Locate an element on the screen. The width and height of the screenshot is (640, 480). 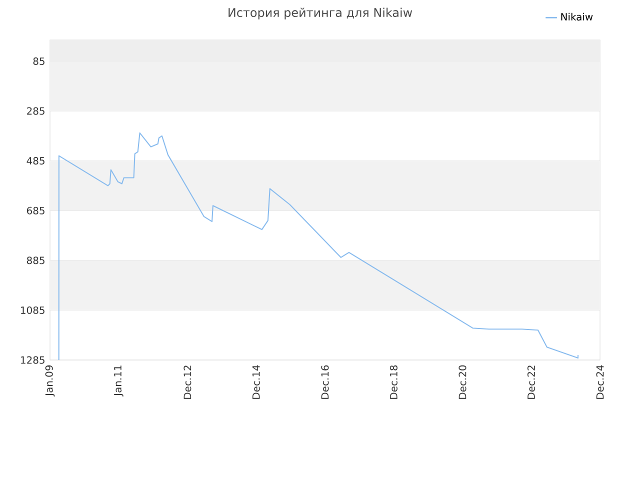
y-tick-label: 1285 is located at coordinates (32, 360).